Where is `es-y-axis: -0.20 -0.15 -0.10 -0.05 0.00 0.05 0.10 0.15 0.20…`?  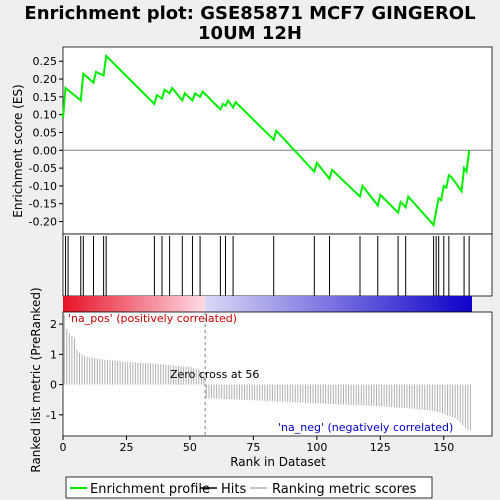
es-y-axis: -0.20 -0.15 -0.10 -0.05 0.00 0.05 0.10 0.15 0.20… is located at coordinates (46, 142).